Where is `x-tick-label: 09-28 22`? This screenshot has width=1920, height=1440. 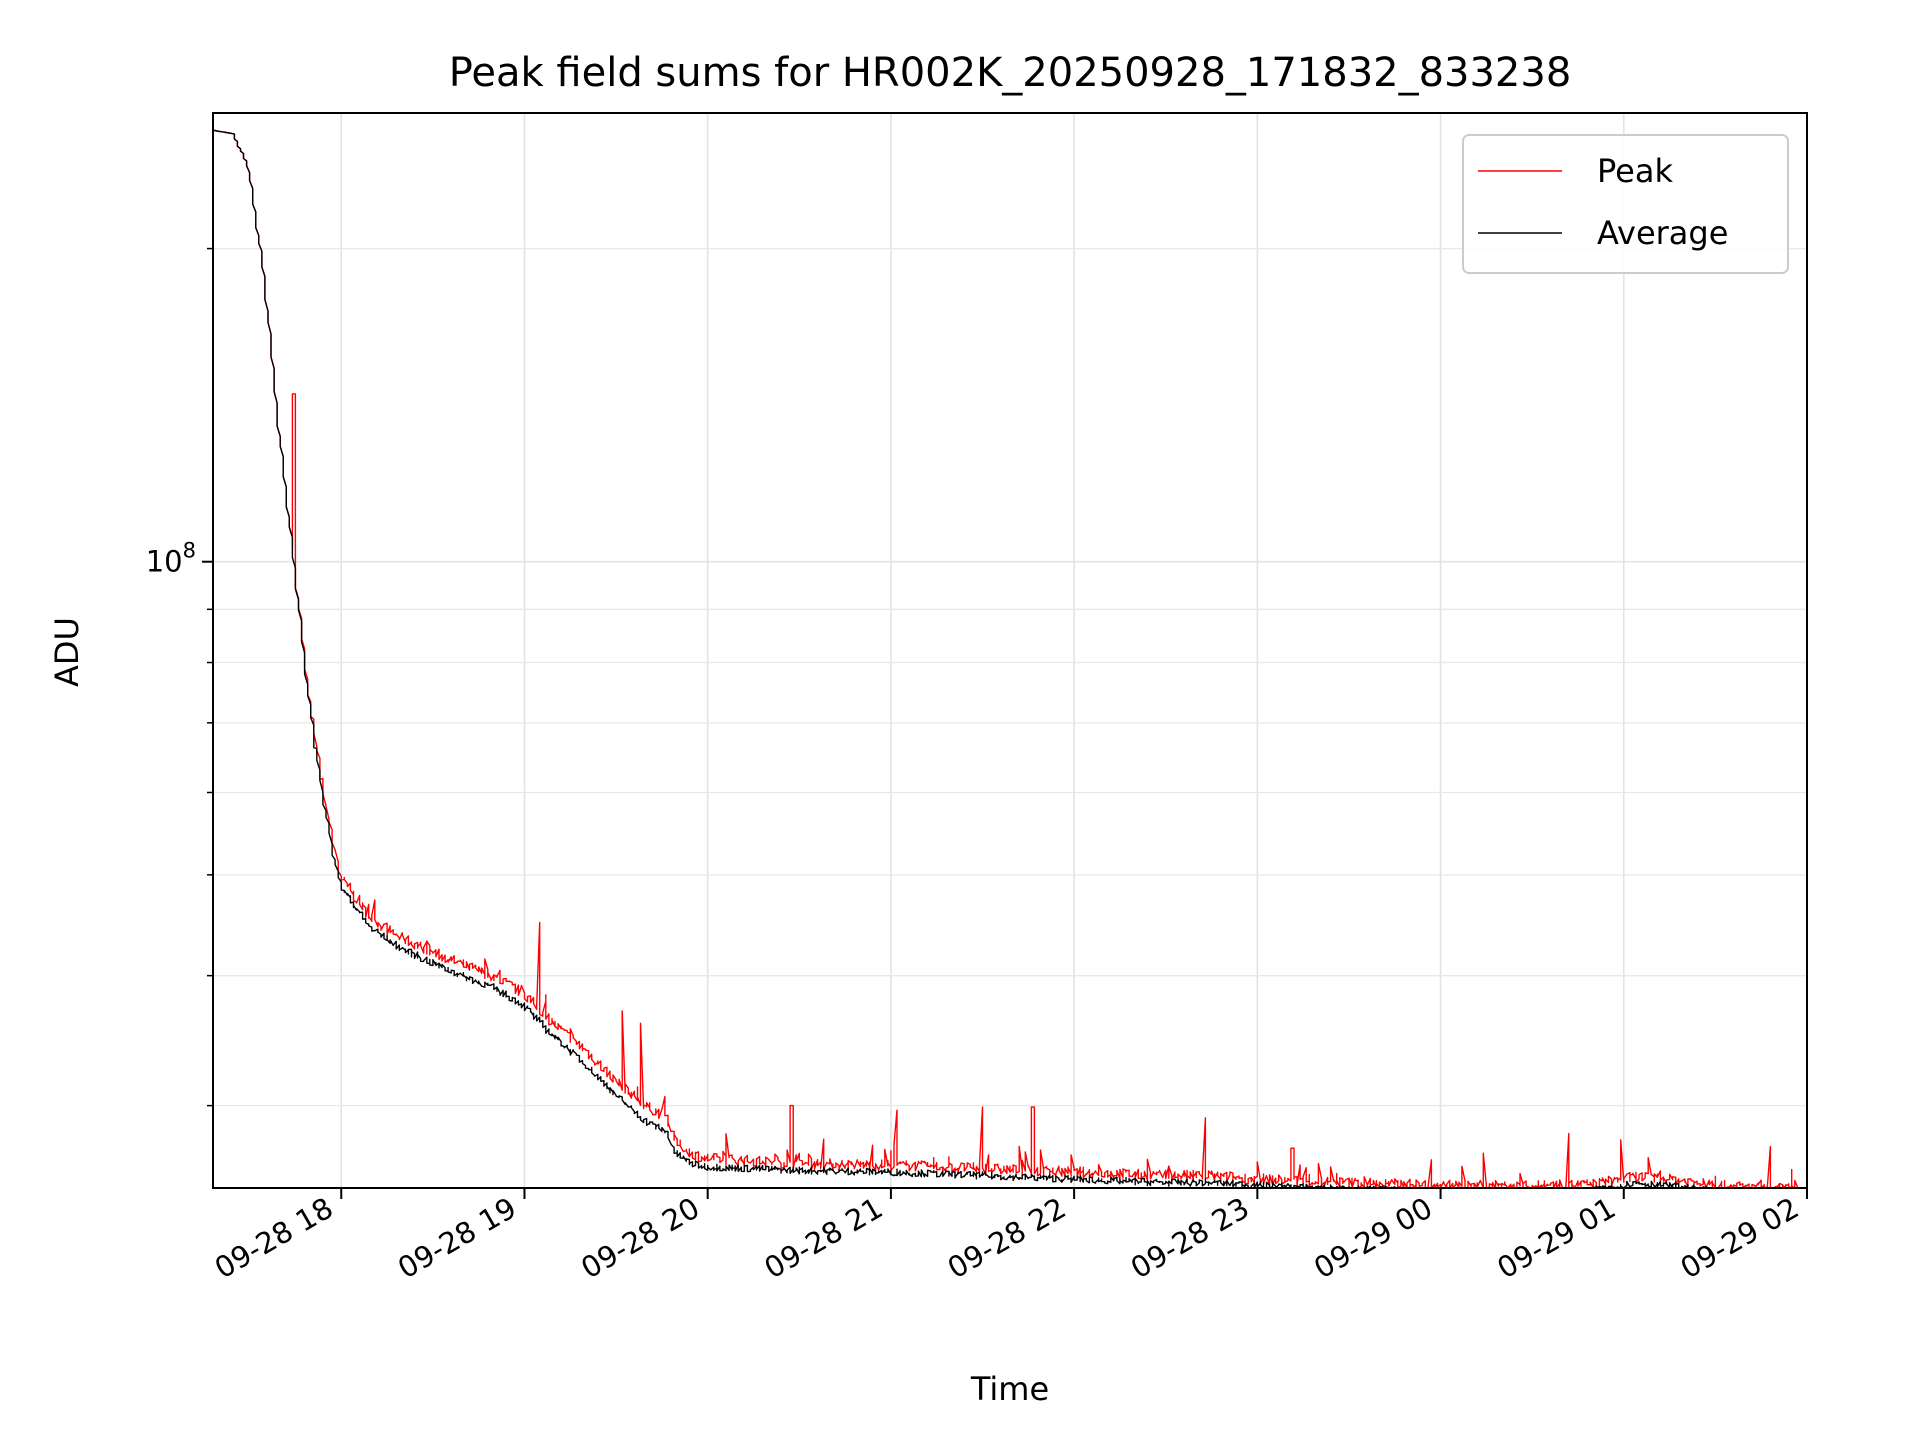 x-tick-label: 09-28 22 is located at coordinates (1007, 1238).